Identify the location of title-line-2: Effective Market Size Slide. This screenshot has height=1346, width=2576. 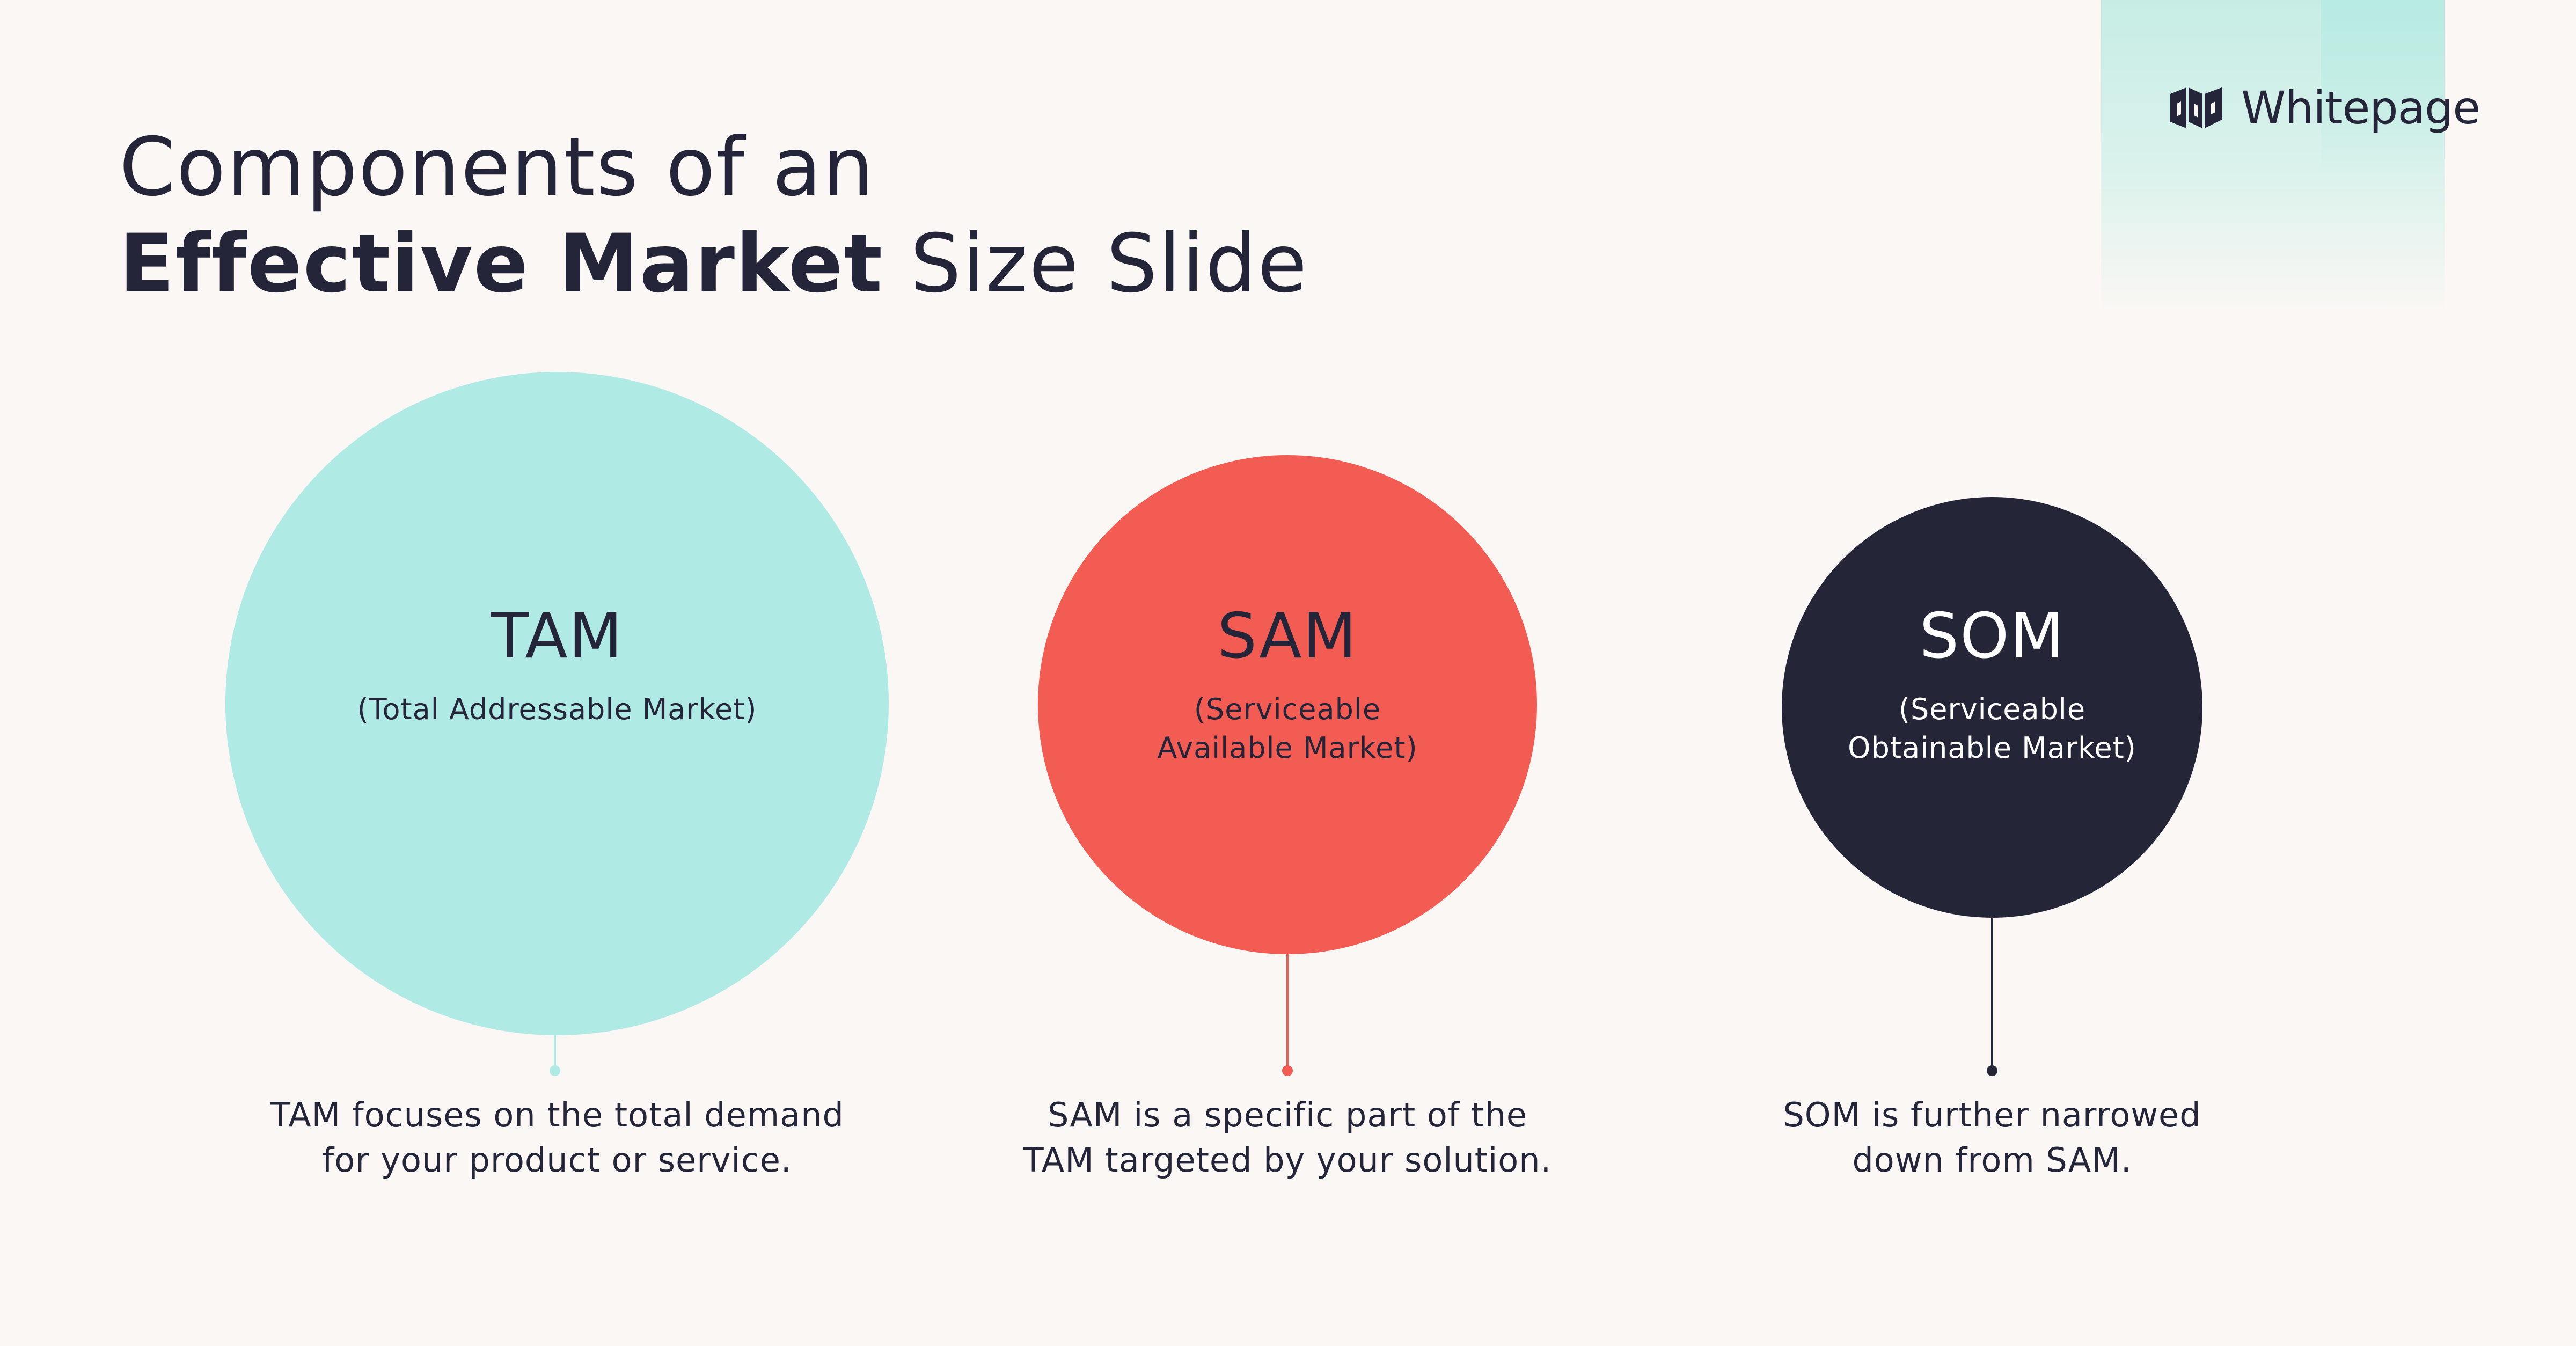
(713, 264).